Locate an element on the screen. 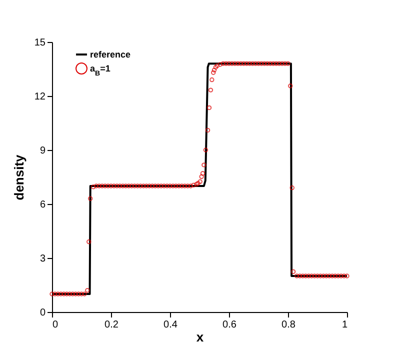 The image size is (395, 351). x-tick-label: 0.2 is located at coordinates (111, 325).